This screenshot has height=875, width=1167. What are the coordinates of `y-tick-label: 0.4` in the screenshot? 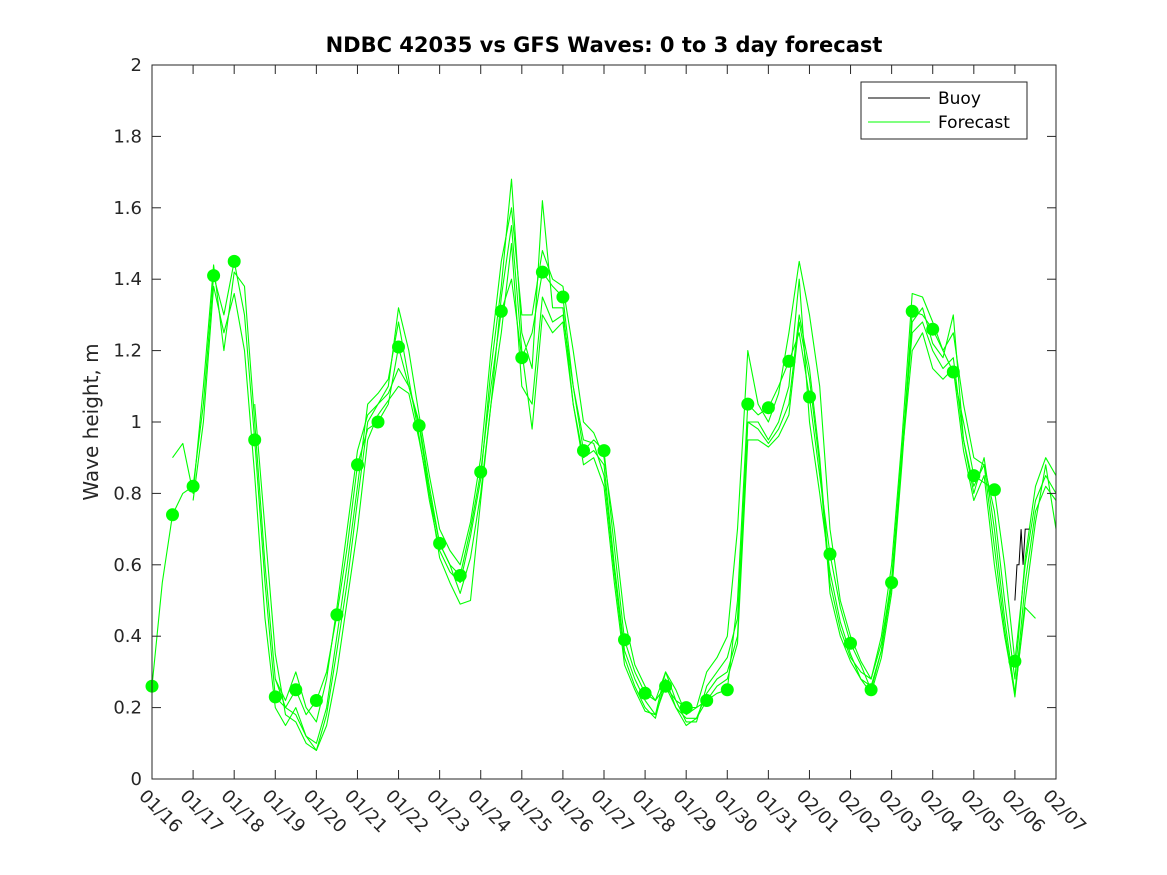 It's located at (127, 636).